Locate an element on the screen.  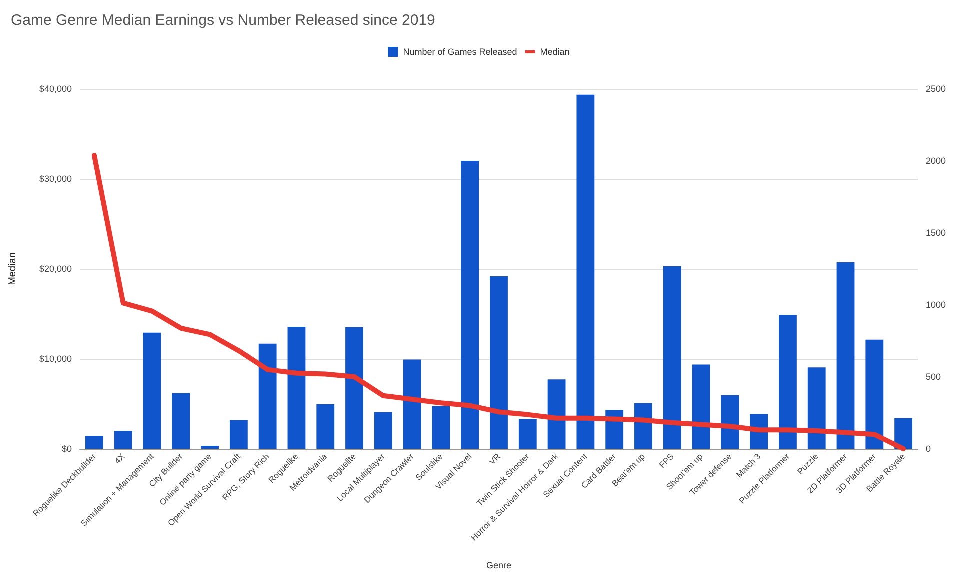
chart-title: Game Genre Median Earnings vs Number Released since 2019 is located at coordinates (223, 20).